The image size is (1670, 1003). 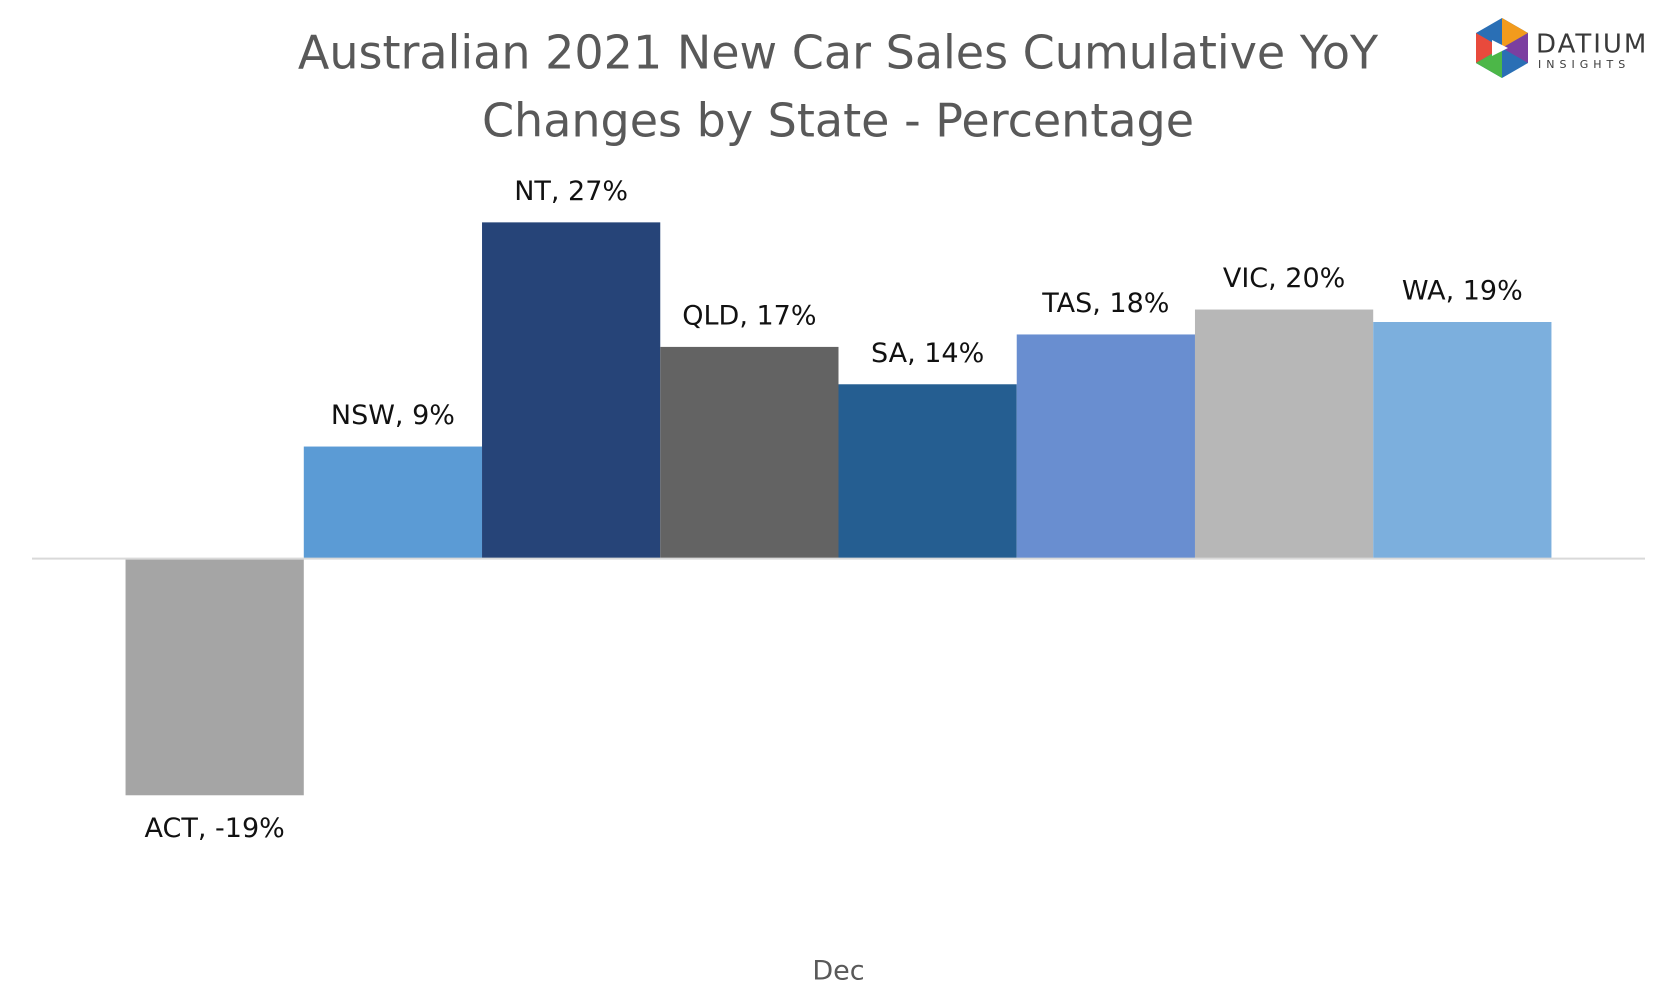 I want to click on logo-name: DATIUM, so click(x=1592, y=45).